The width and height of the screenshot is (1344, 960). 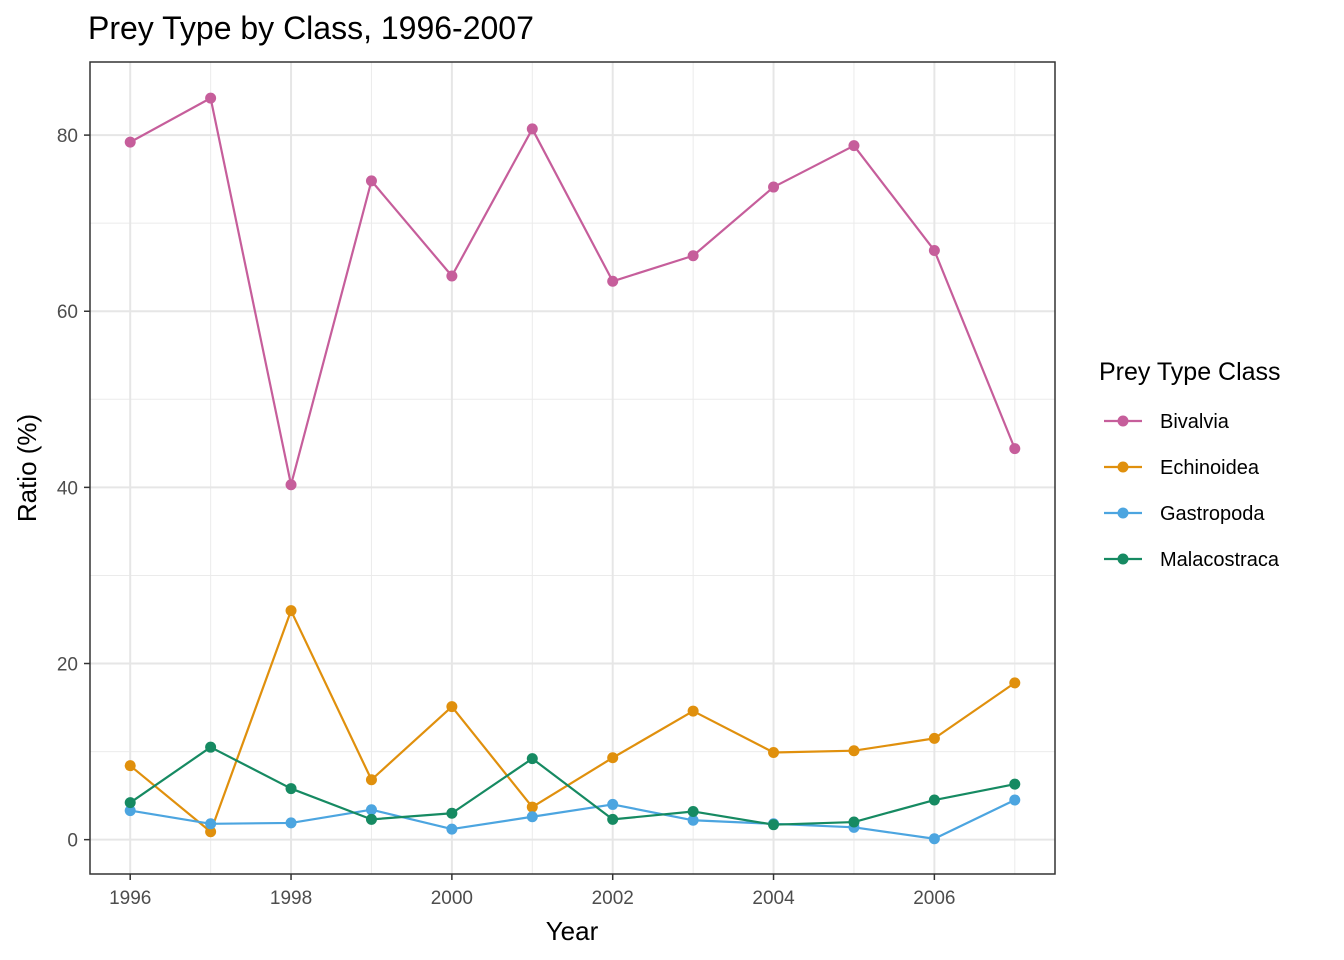 I want to click on legend-key-point-echinoidea, so click(x=1123, y=467).